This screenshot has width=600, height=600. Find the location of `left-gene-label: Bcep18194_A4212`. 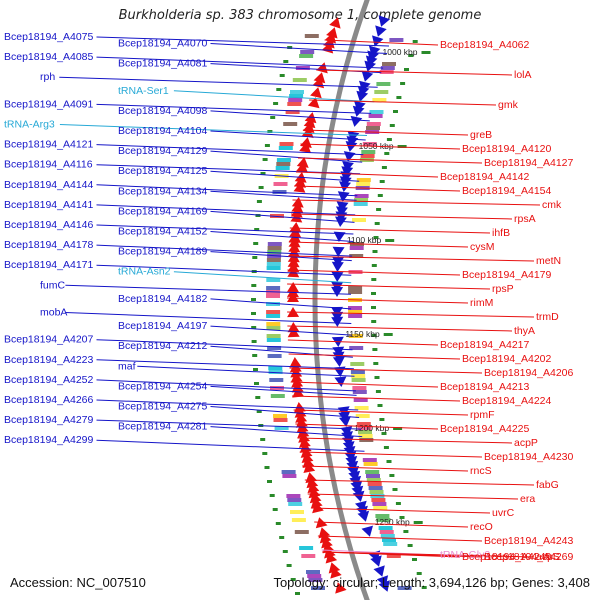

left-gene-label: Bcep18194_A4212 is located at coordinates (162, 346).